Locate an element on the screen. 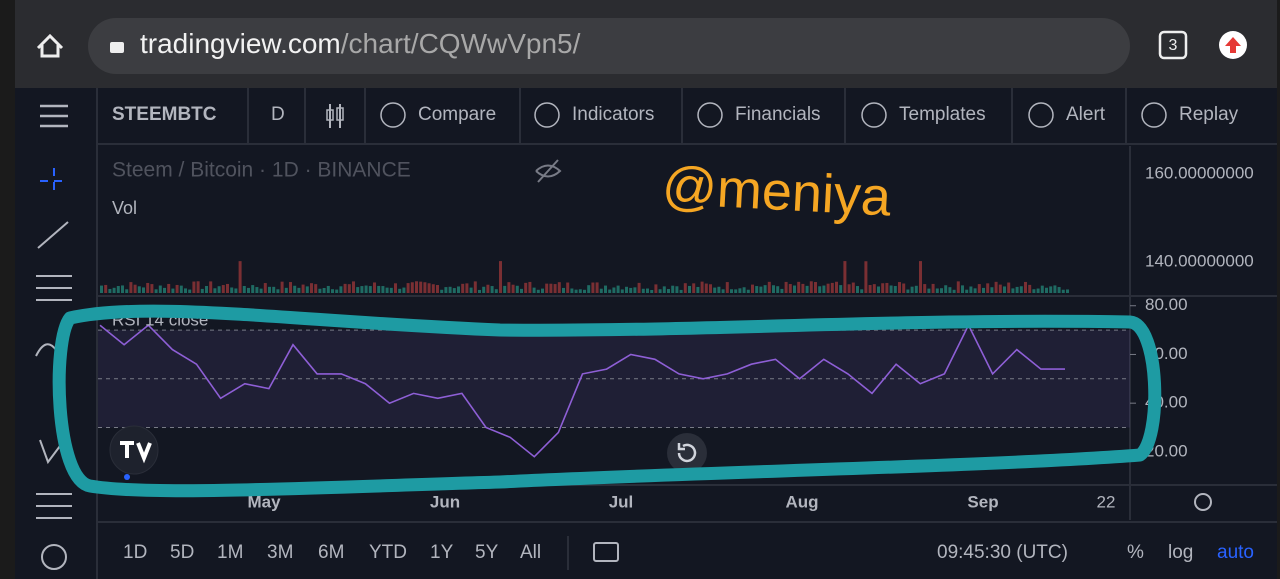 This screenshot has height=579, width=1280. toolbar-item: Indicators is located at coordinates (613, 114).